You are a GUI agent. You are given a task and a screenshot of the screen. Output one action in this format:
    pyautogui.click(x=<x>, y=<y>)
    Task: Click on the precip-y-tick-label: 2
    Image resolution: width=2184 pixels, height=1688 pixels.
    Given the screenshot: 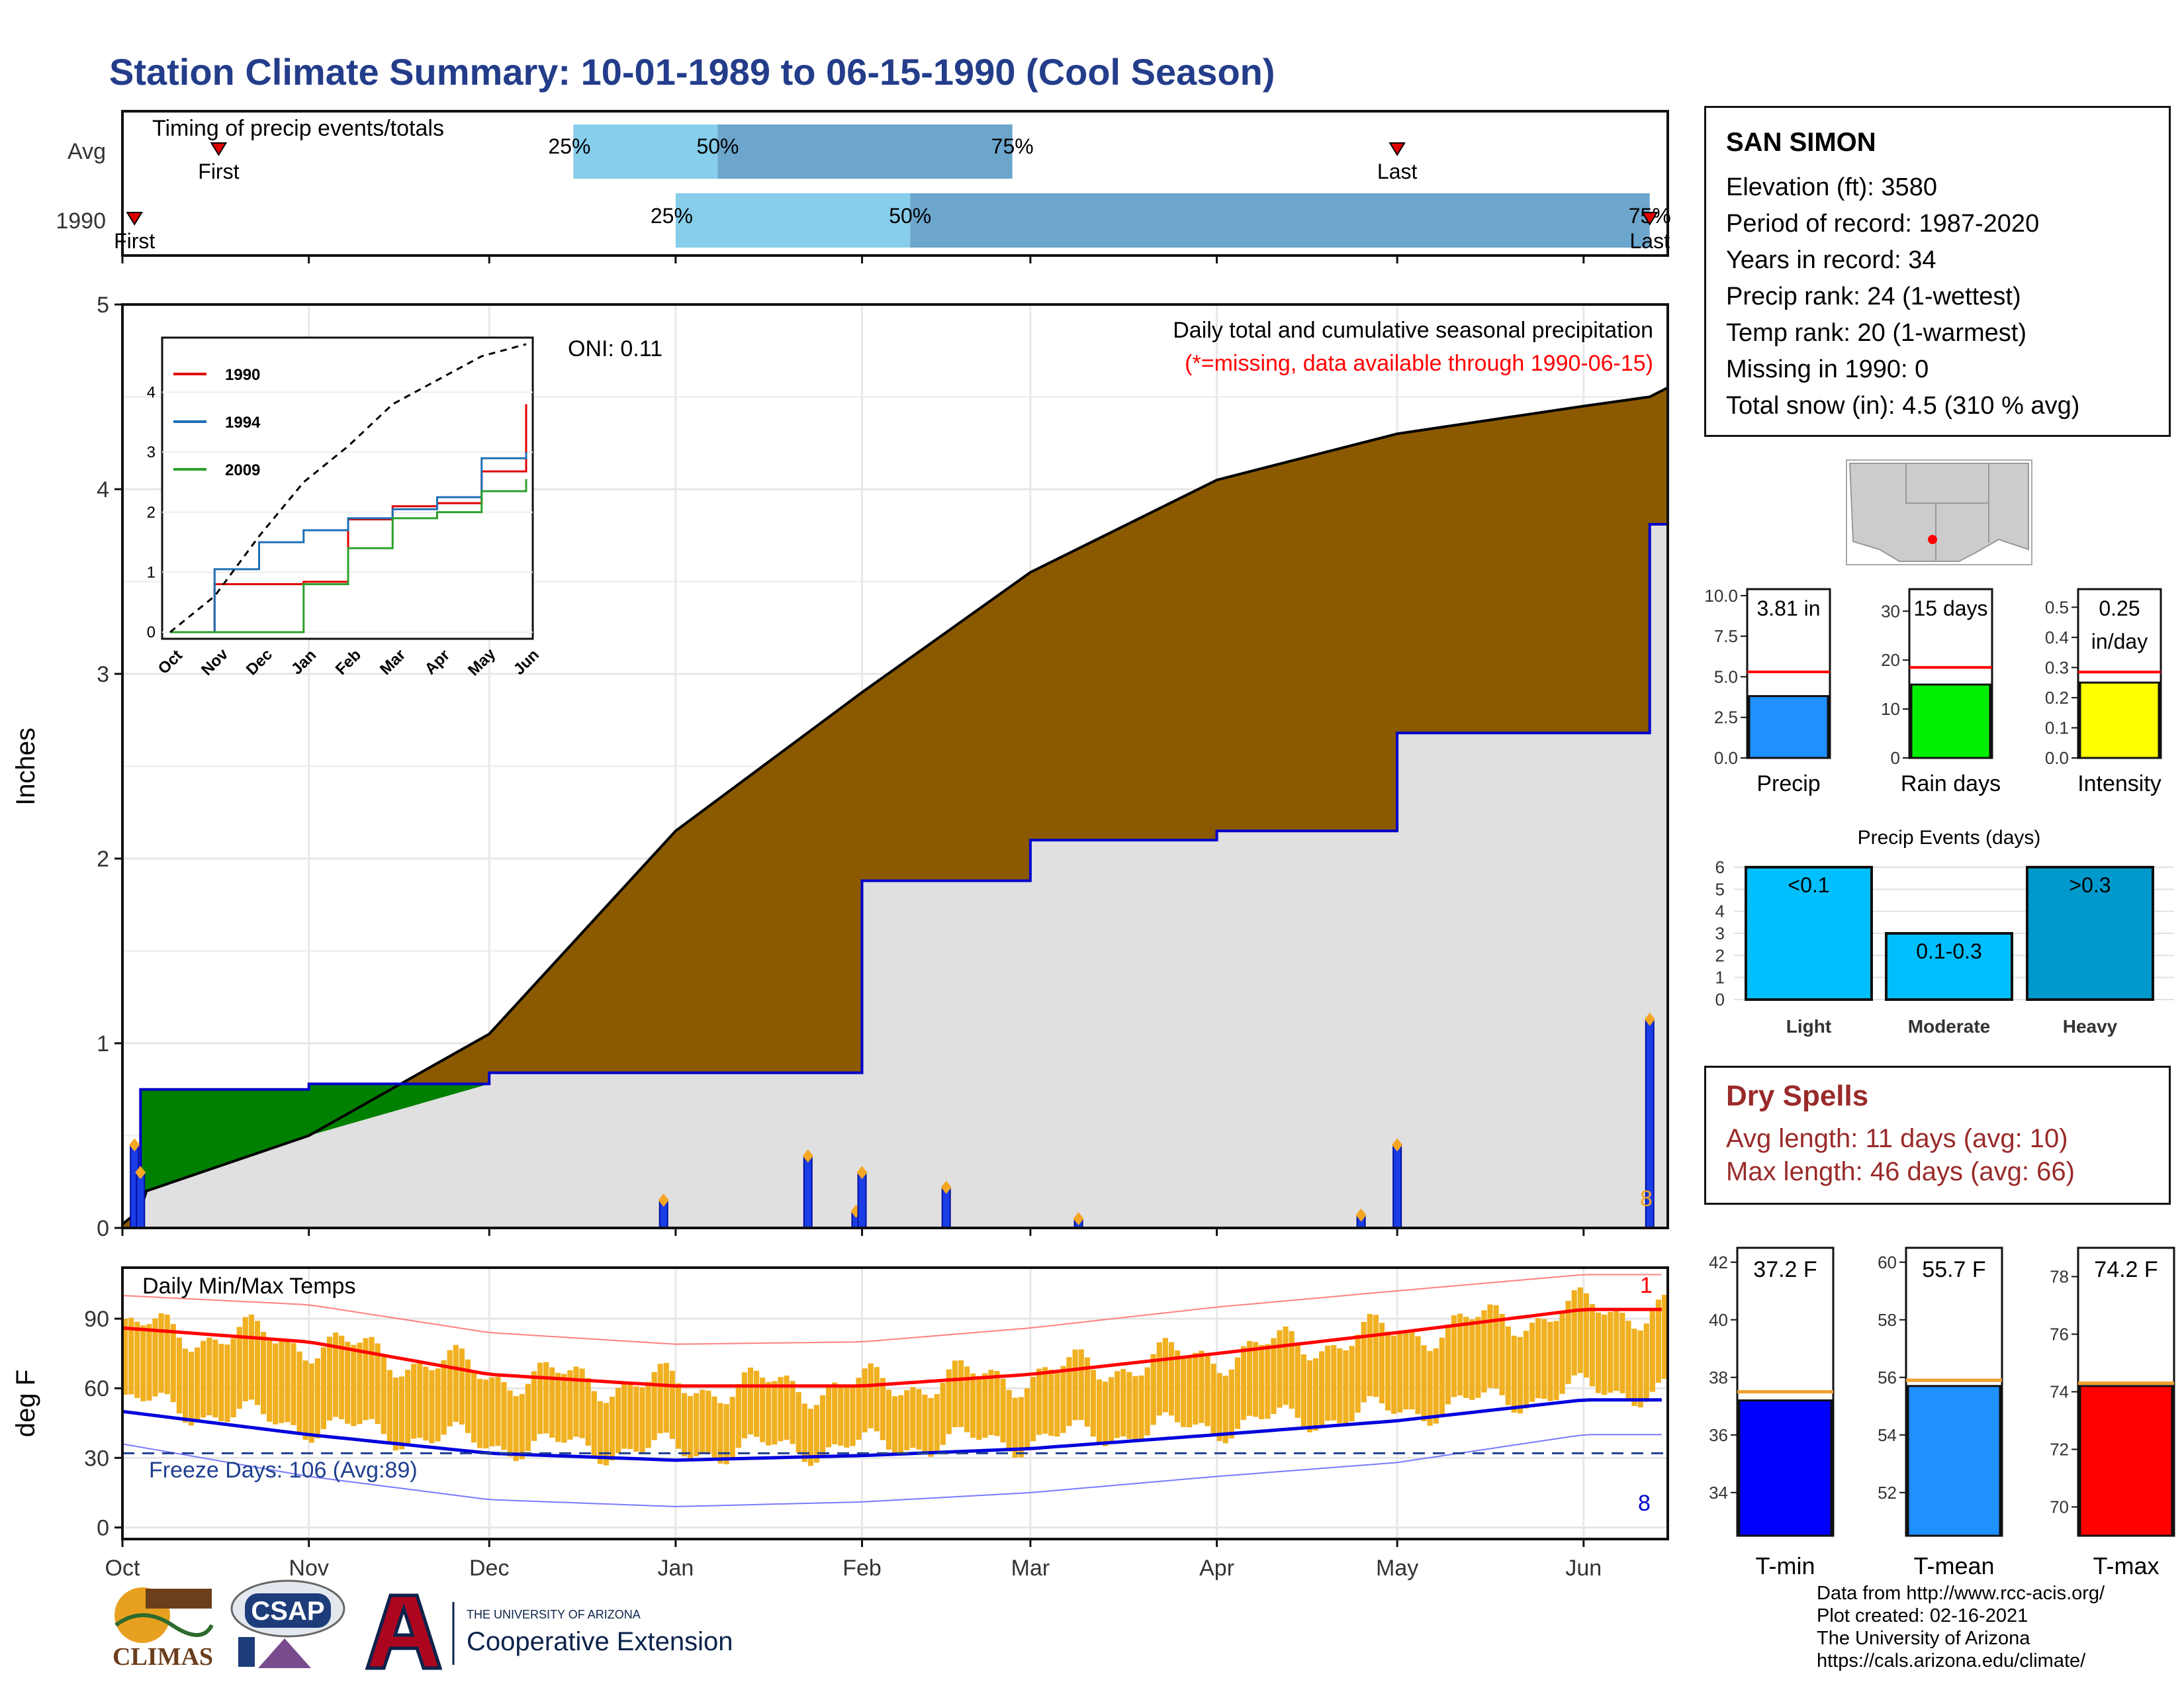 What is the action you would take?
    pyautogui.click(x=103, y=859)
    